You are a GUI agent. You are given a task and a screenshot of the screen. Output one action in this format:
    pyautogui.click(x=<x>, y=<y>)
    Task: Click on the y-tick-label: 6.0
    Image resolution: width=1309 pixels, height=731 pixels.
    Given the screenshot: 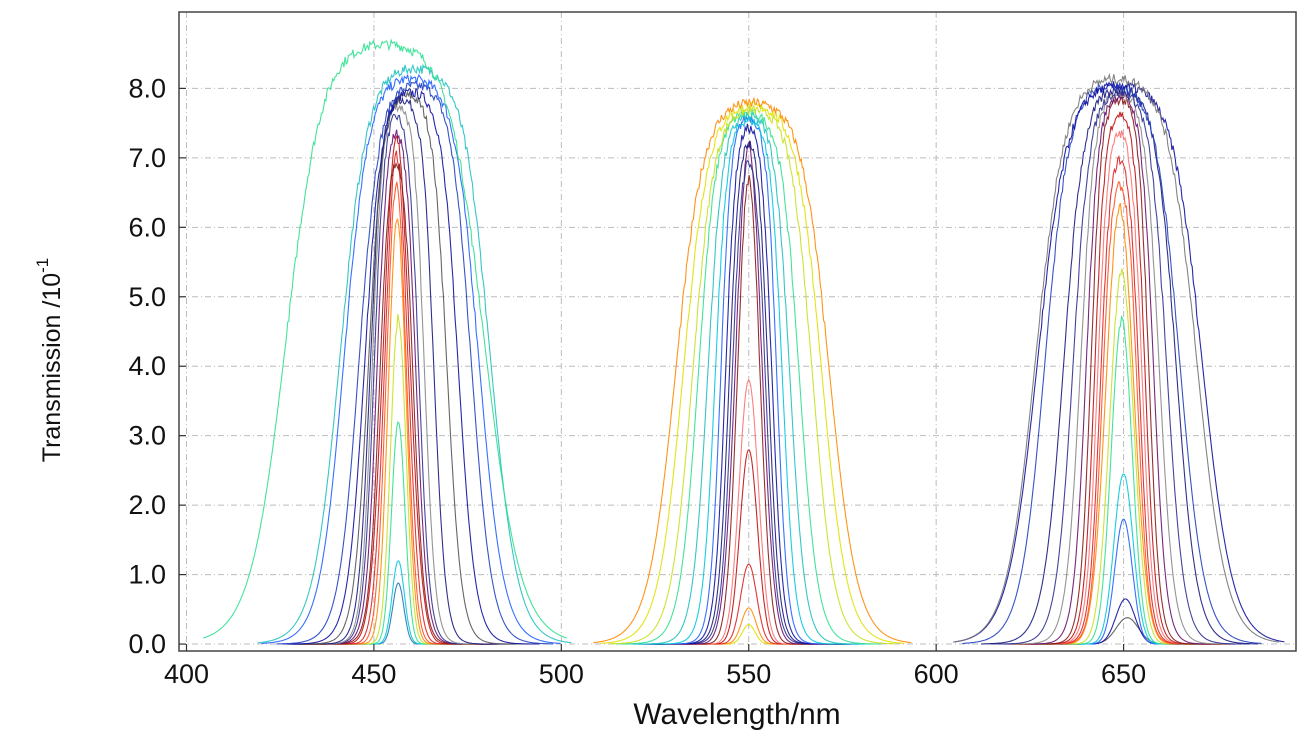 What is the action you would take?
    pyautogui.click(x=147, y=227)
    